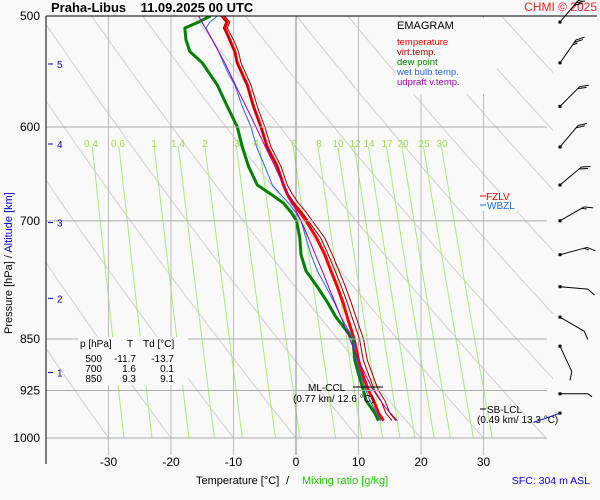  I want to click on wbzl-label: WBZL, so click(501, 206).